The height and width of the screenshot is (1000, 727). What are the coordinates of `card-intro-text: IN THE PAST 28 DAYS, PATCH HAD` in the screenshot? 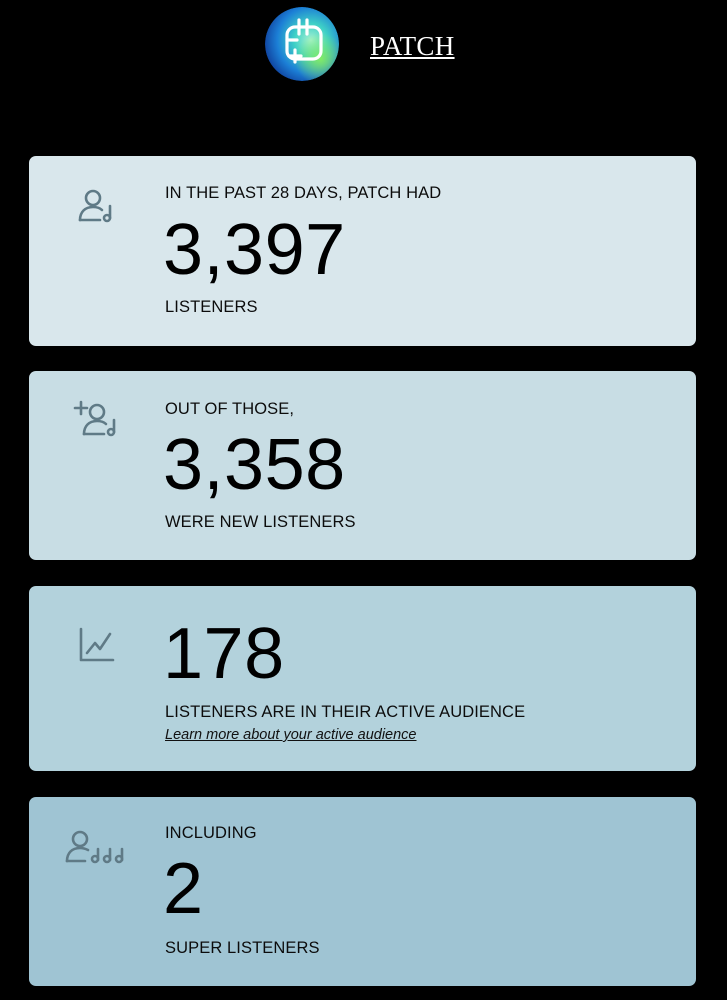 It's located at (303, 193).